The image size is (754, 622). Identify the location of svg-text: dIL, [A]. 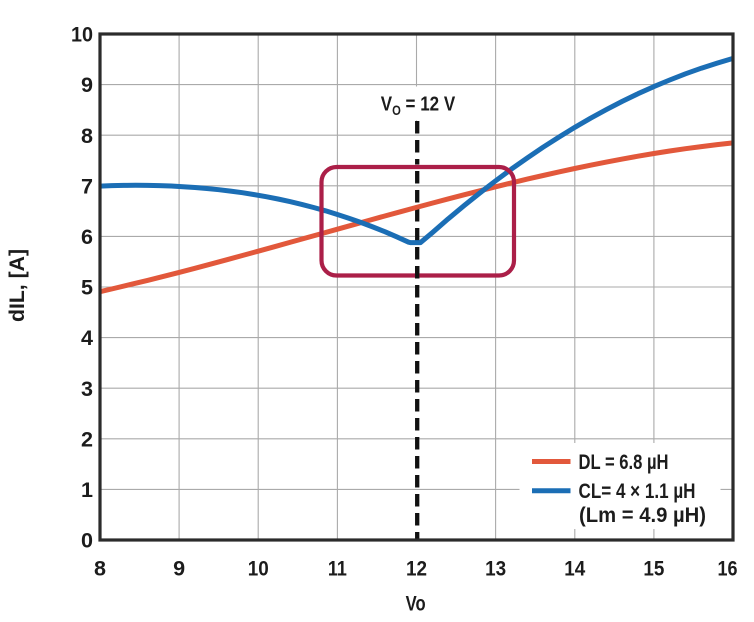
(17, 285).